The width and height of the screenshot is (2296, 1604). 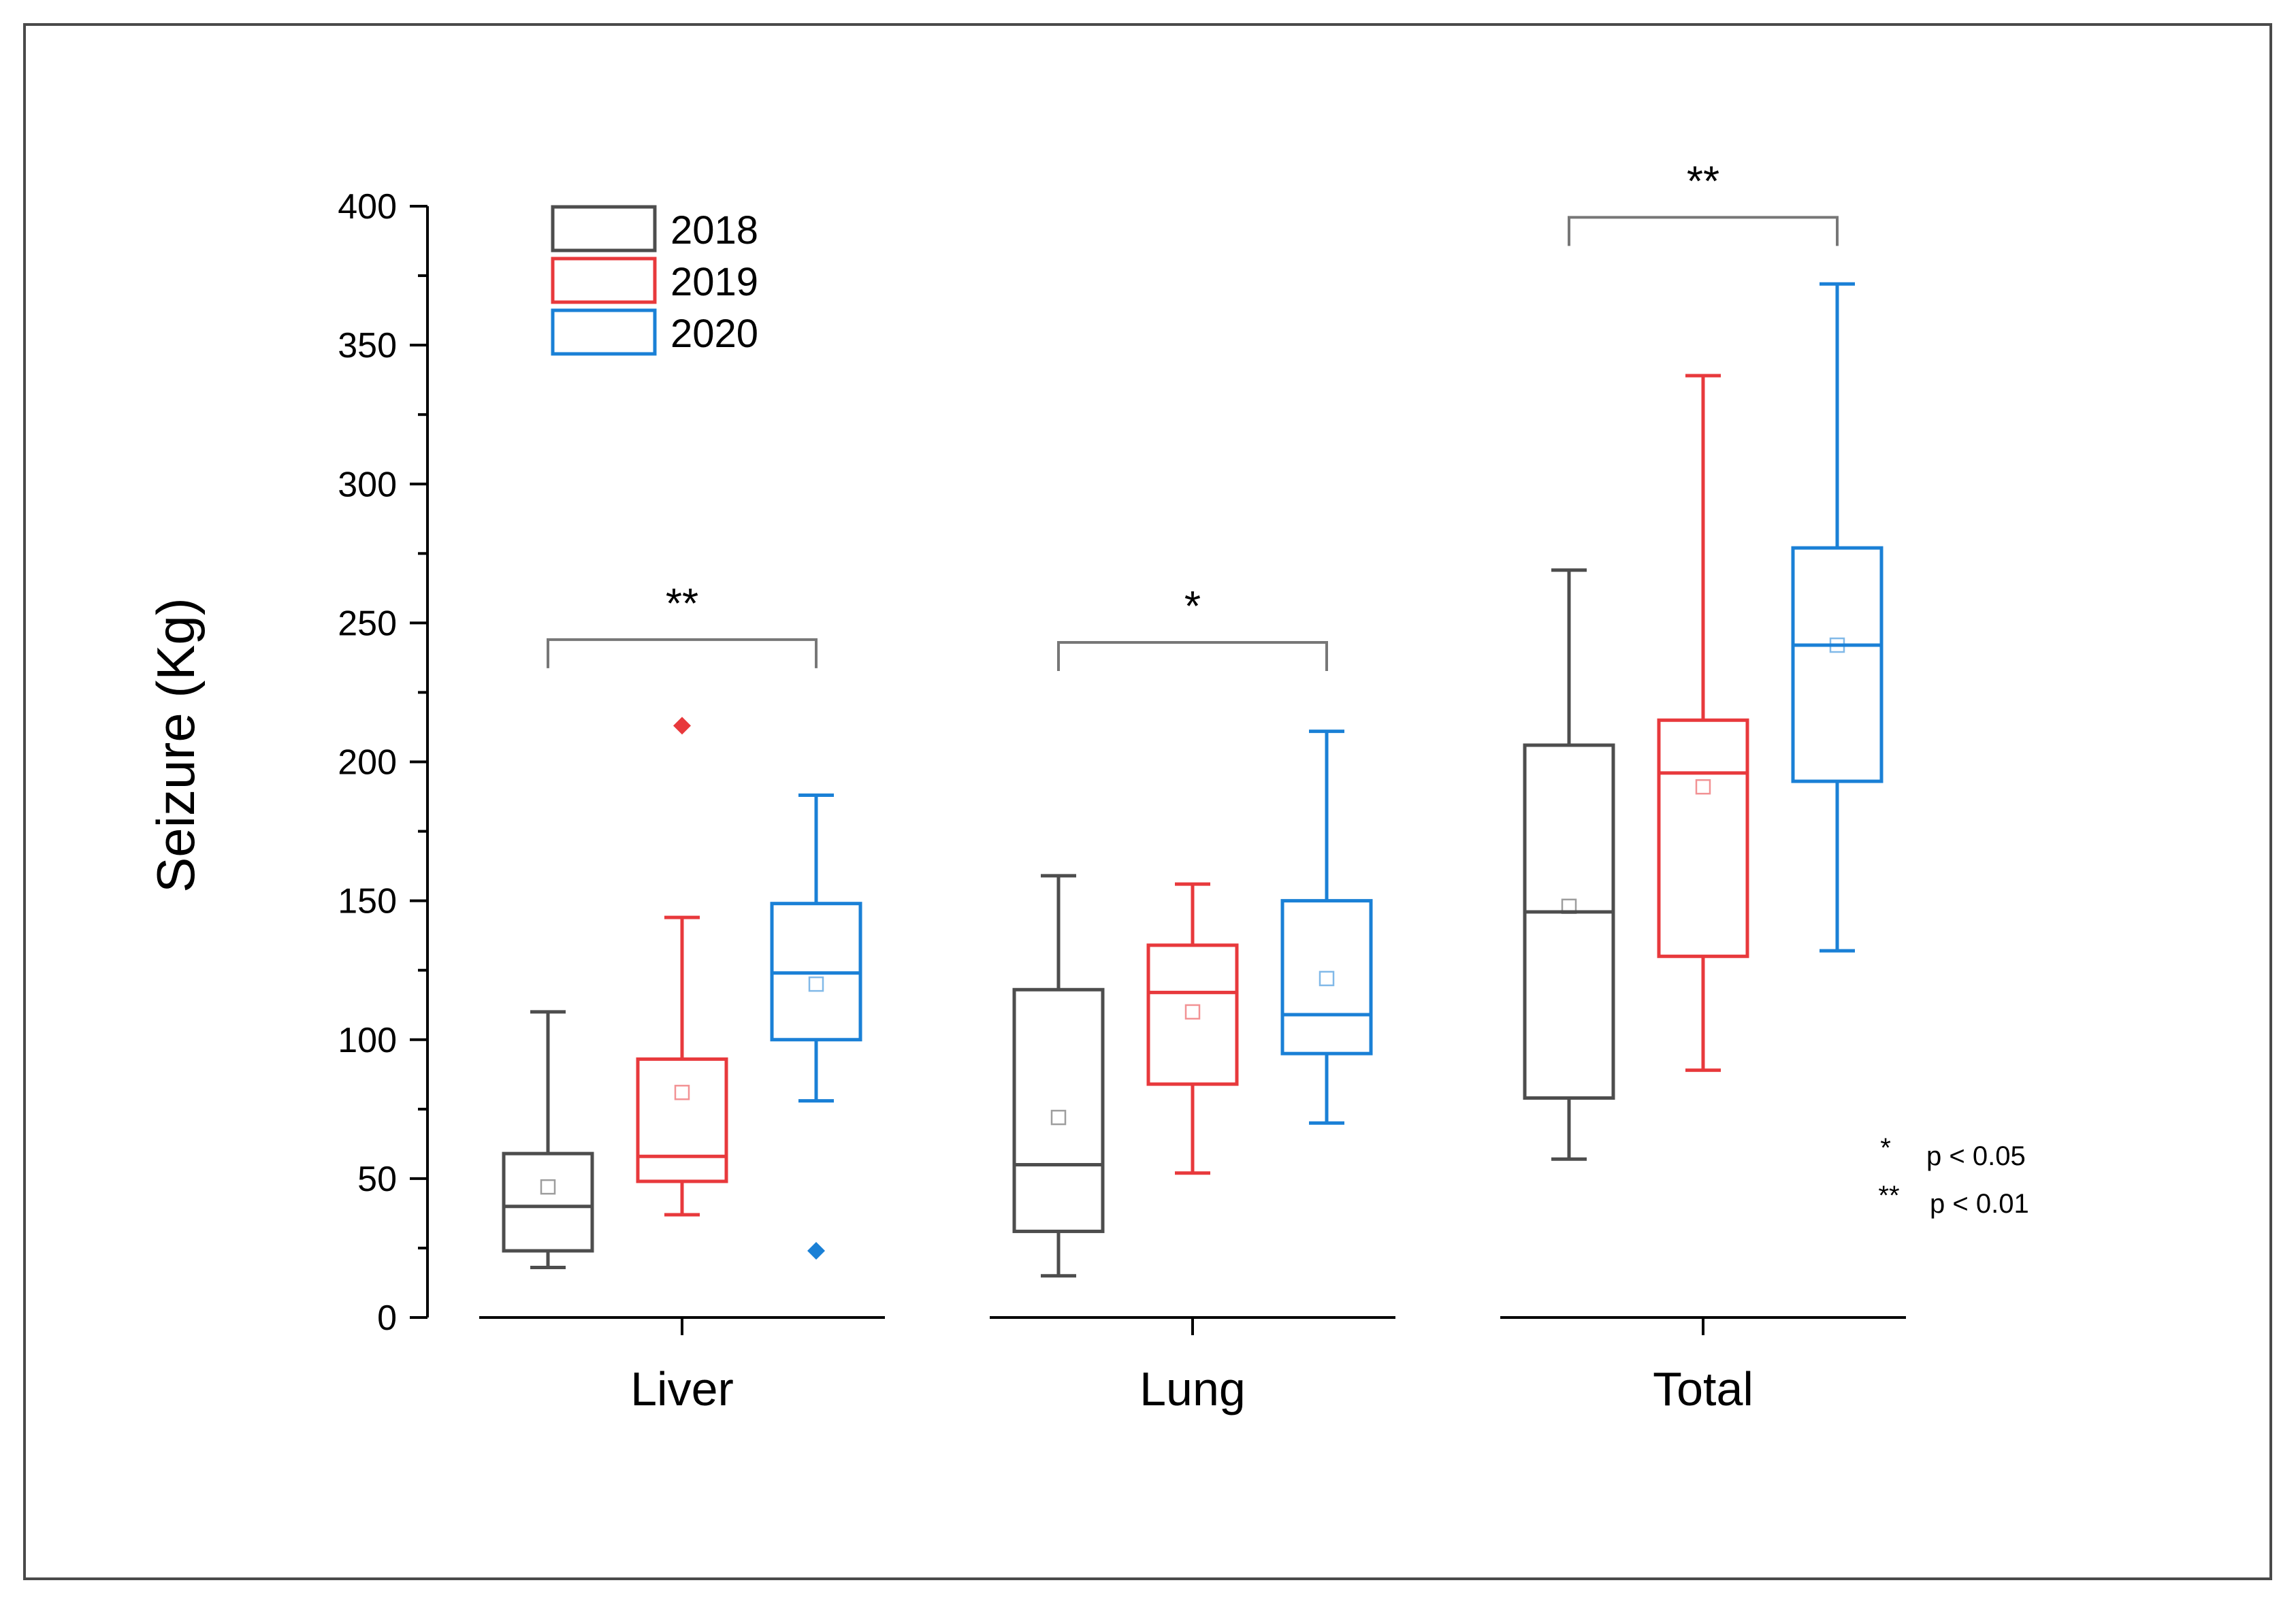 I want to click on y-axis-title: Seizure (Kg), so click(x=176, y=745).